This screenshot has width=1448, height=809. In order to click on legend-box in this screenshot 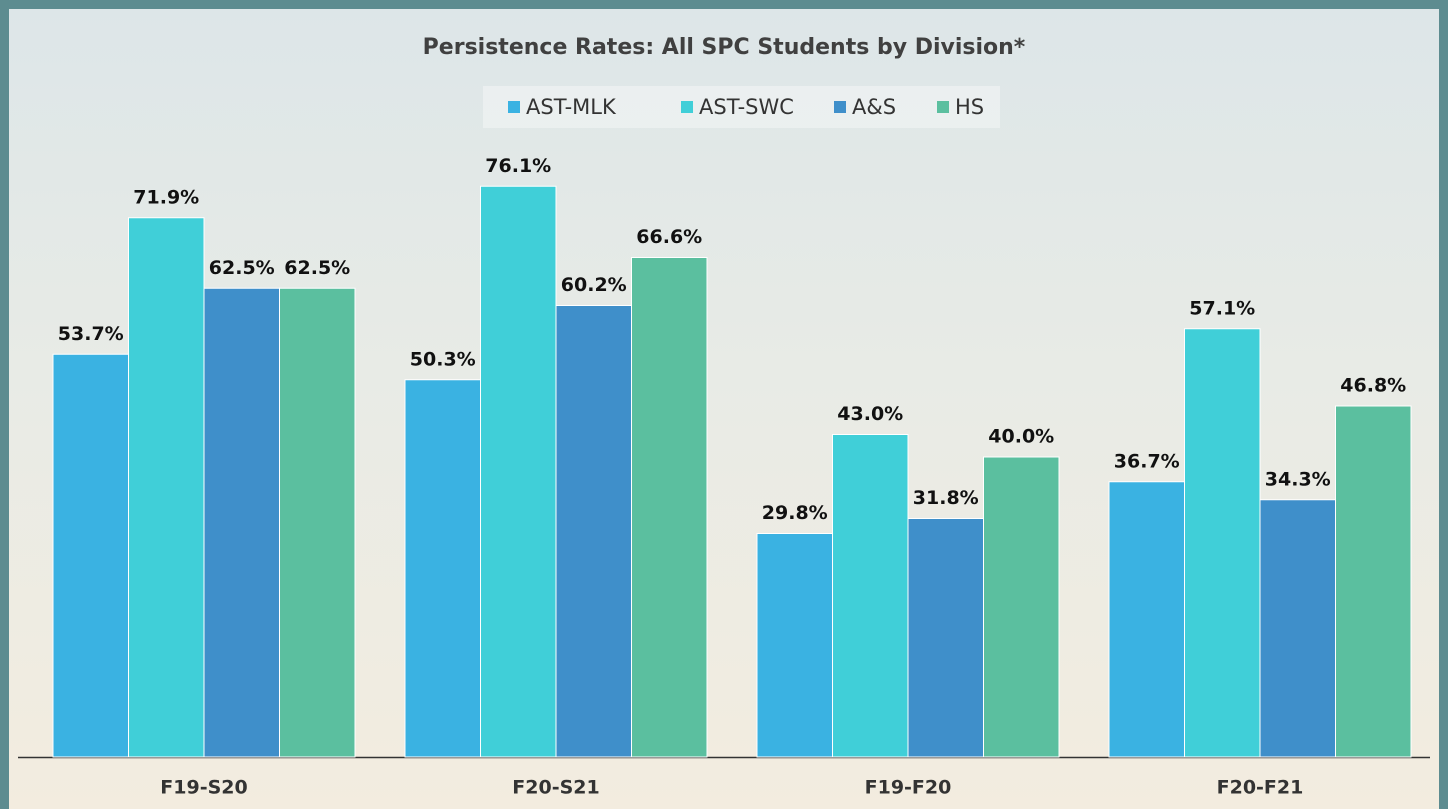, I will do `click(741, 107)`.